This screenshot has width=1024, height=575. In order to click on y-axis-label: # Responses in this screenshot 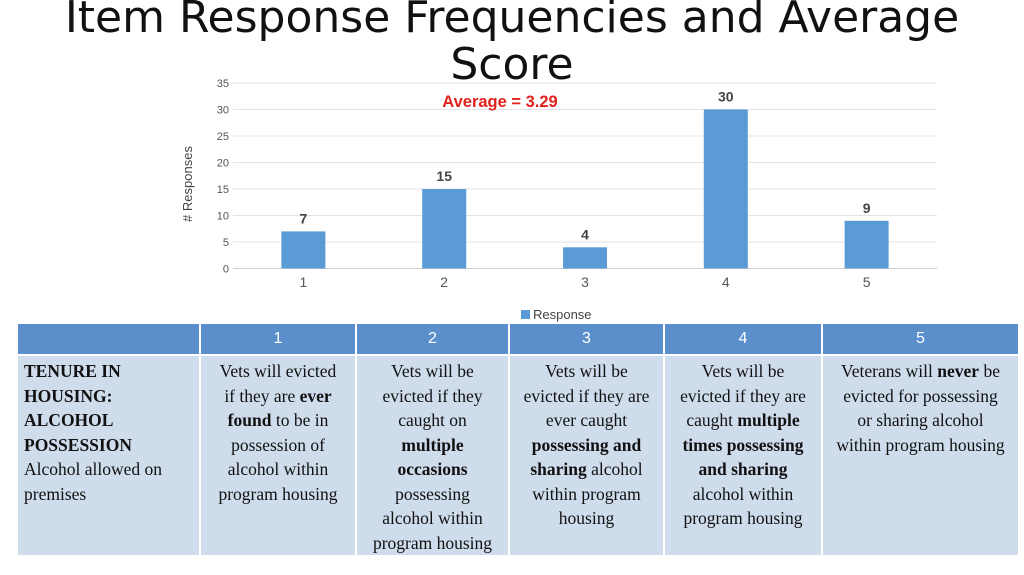, I will do `click(187, 184)`.